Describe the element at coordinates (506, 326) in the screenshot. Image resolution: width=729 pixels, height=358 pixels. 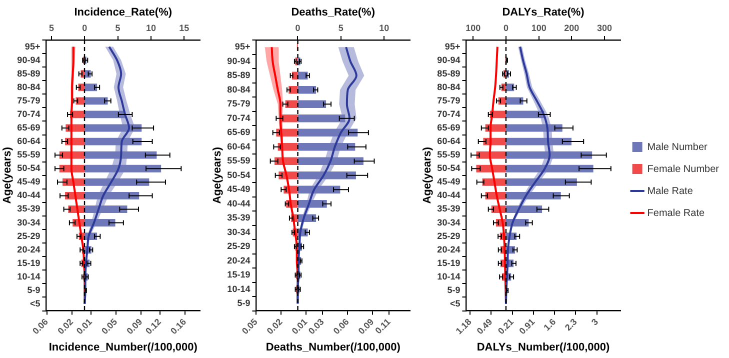
I see `x-tick-label: 0.21` at that location.